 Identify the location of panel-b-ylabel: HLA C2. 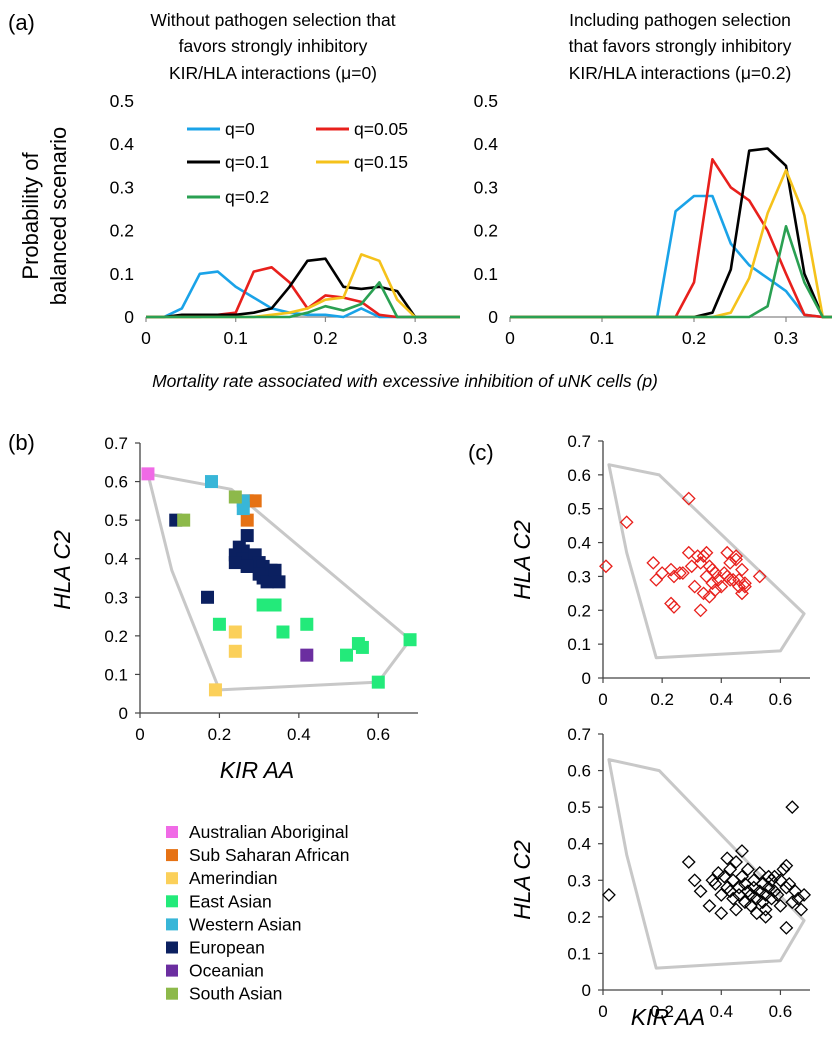
(62, 570).